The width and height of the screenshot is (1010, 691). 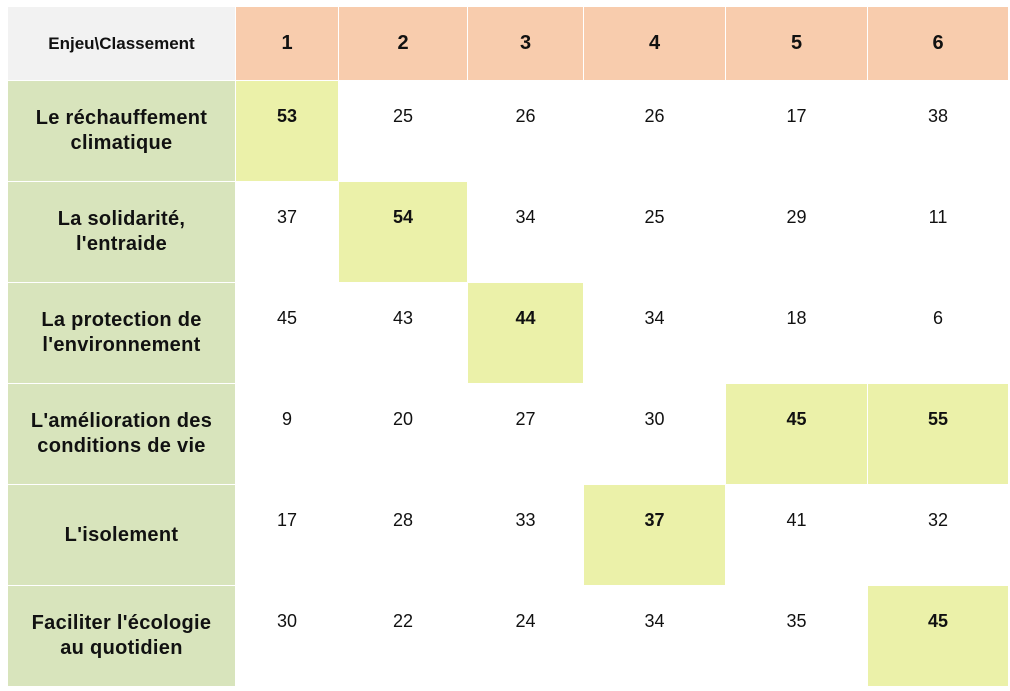 I want to click on cell-value: 24, so click(x=525, y=621).